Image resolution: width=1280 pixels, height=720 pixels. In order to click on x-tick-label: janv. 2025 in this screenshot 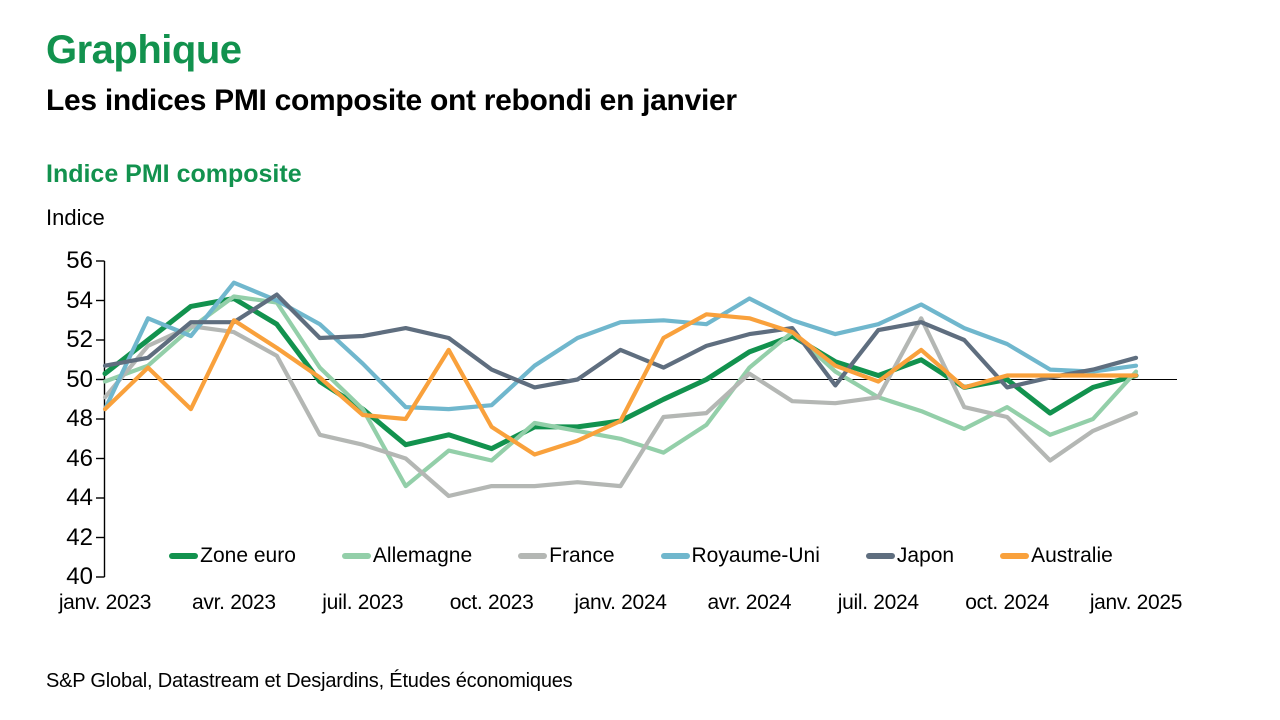, I will do `click(1136, 602)`.